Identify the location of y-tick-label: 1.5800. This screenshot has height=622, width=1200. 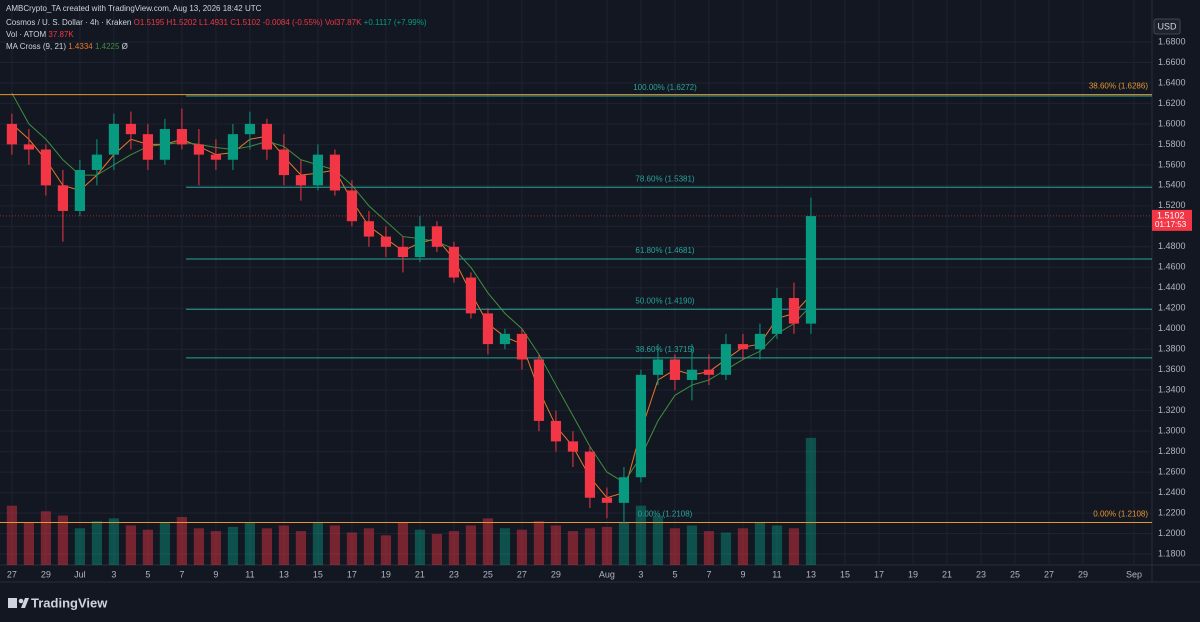
(1172, 144).